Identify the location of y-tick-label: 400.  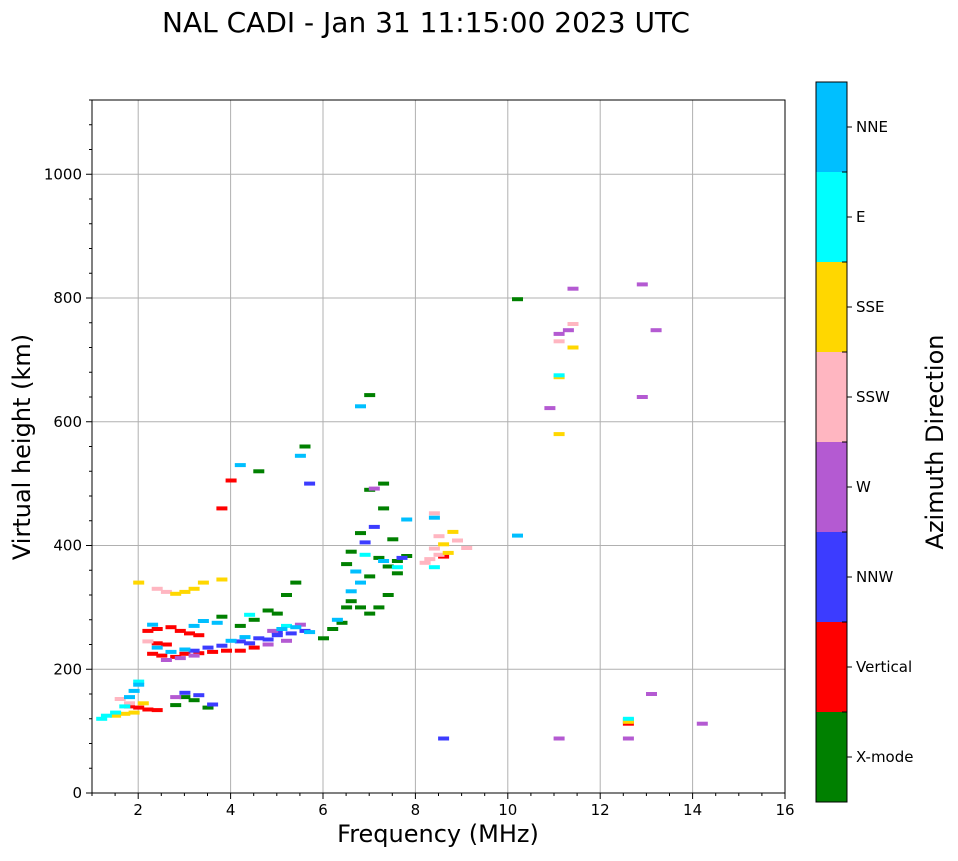
(67, 546).